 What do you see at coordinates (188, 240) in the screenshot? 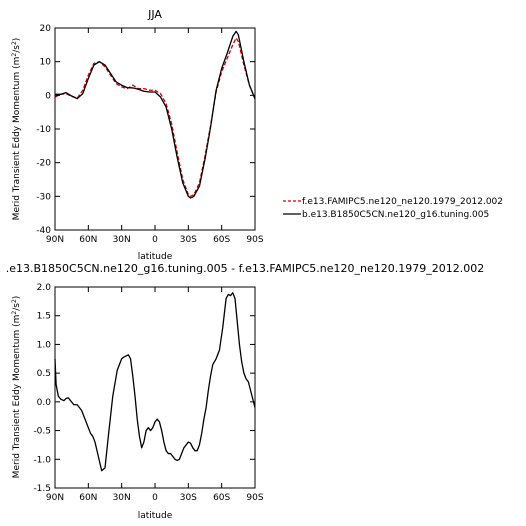
I see `top-x-tick-label: 30S` at bounding box center [188, 240].